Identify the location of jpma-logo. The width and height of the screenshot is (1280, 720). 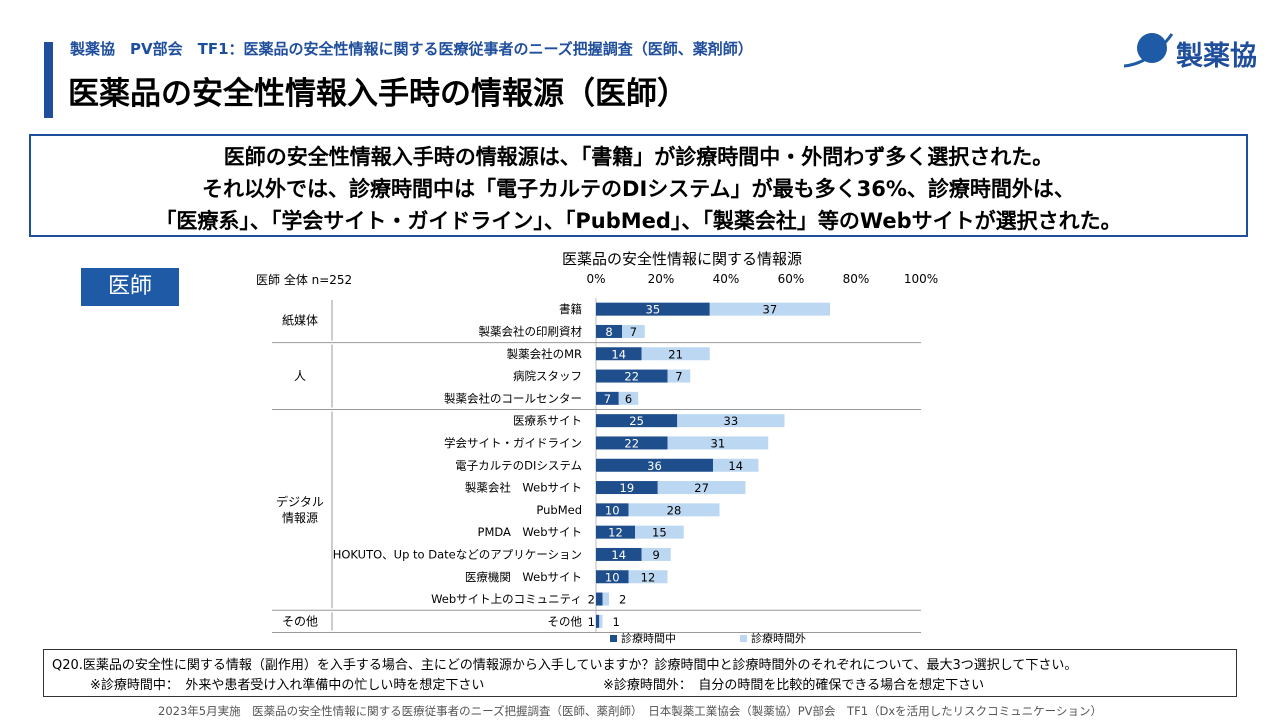
(1148, 50).